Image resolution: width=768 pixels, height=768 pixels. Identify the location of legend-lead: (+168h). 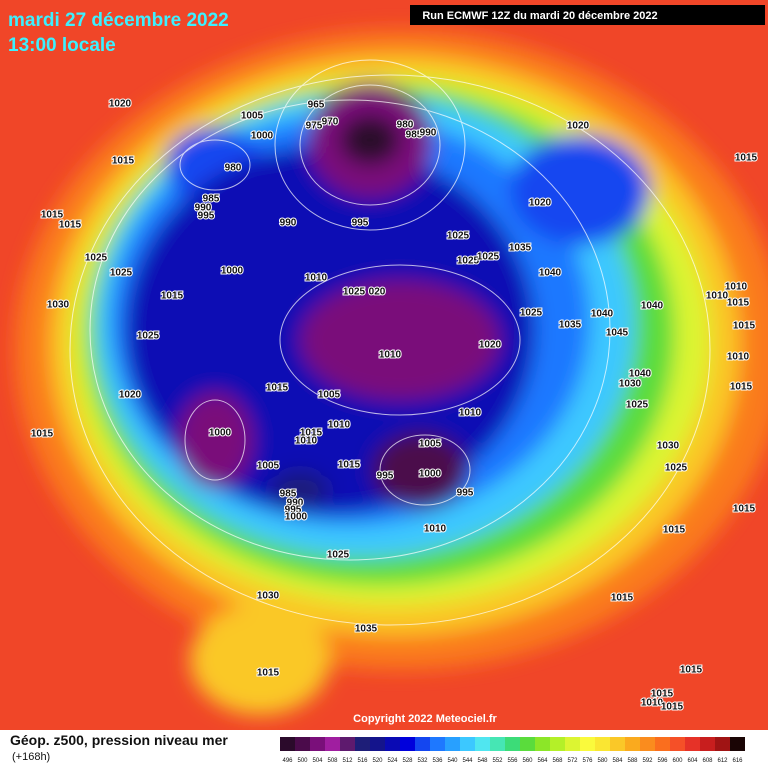
(31, 757).